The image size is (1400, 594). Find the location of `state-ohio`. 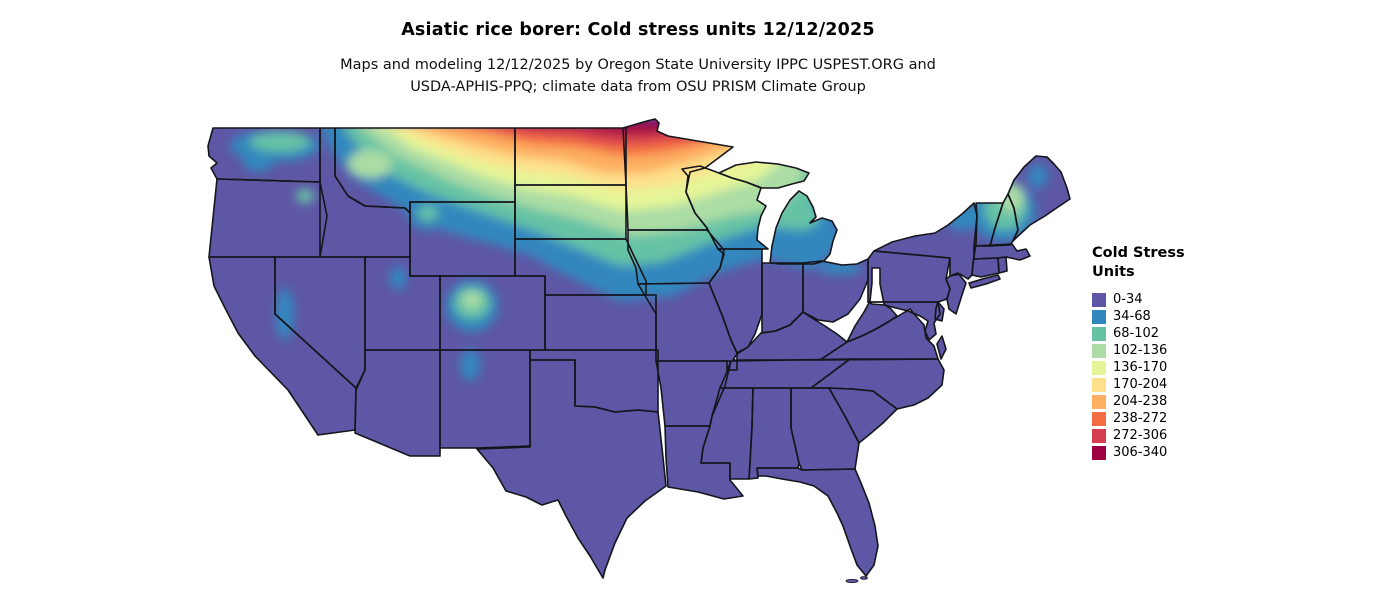

state-ohio is located at coordinates (835, 290).